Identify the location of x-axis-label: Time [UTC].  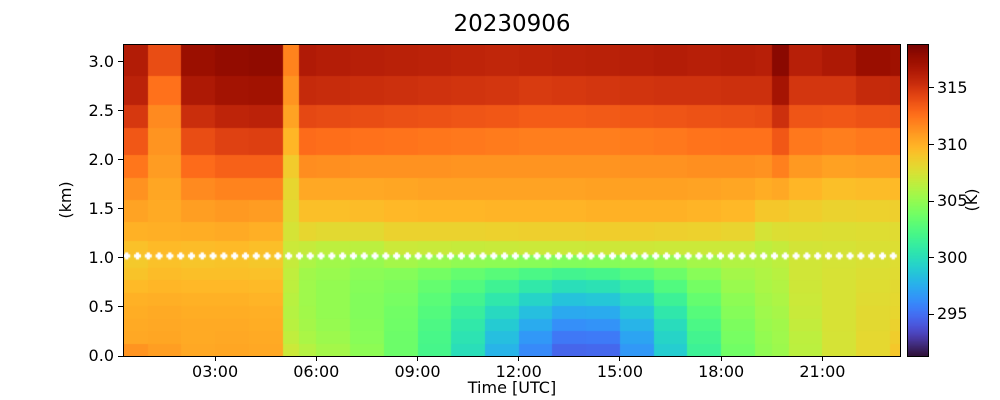
(512, 387).